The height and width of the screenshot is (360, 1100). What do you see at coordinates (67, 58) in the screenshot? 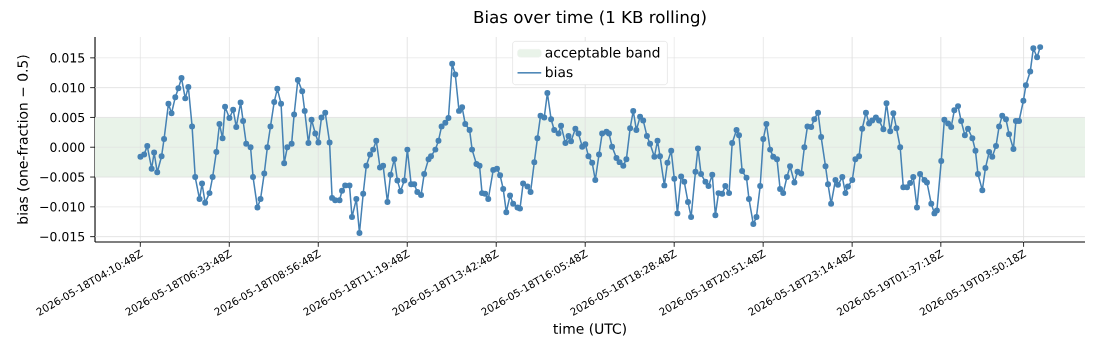
I see `y-tick-label: 0.015` at bounding box center [67, 58].